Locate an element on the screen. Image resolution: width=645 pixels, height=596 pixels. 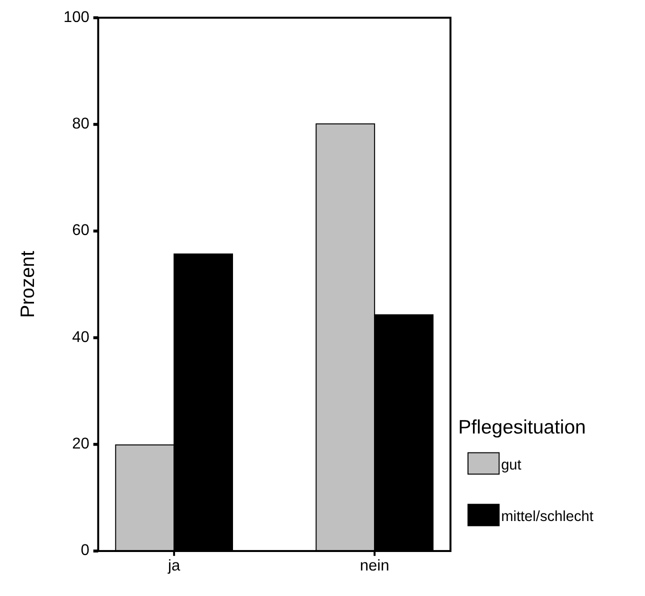
y-tick-label: 100 is located at coordinates (76, 17).